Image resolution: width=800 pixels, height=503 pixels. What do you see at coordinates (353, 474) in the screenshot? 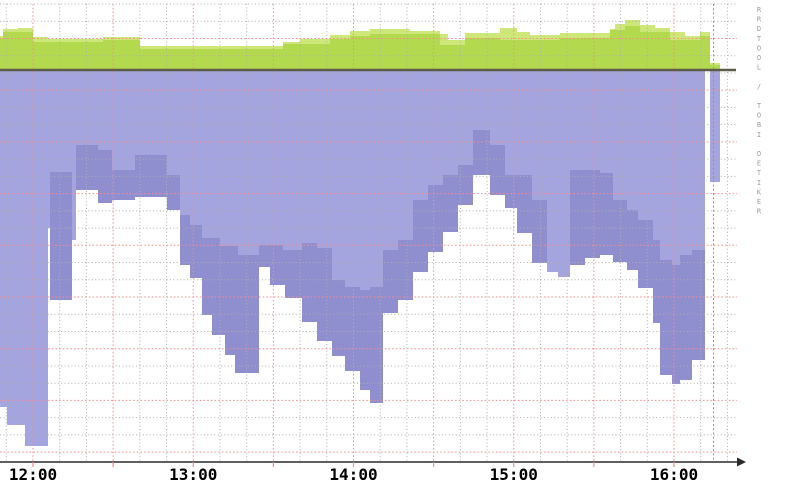
I see `x-axis-label: 14:00` at bounding box center [353, 474].